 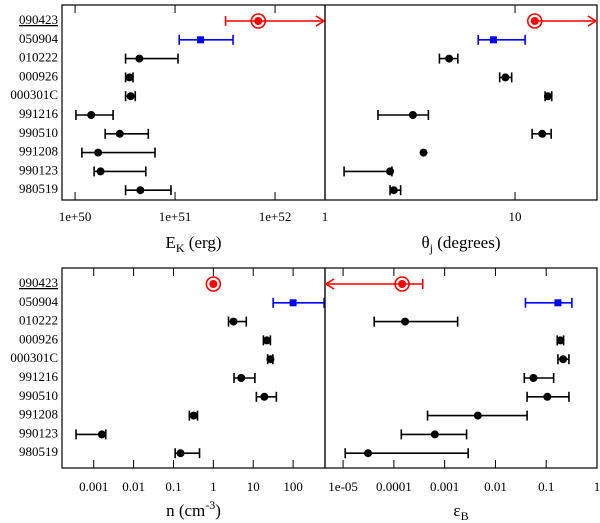 I want to click on x-axis-label: εB, so click(x=460, y=512).